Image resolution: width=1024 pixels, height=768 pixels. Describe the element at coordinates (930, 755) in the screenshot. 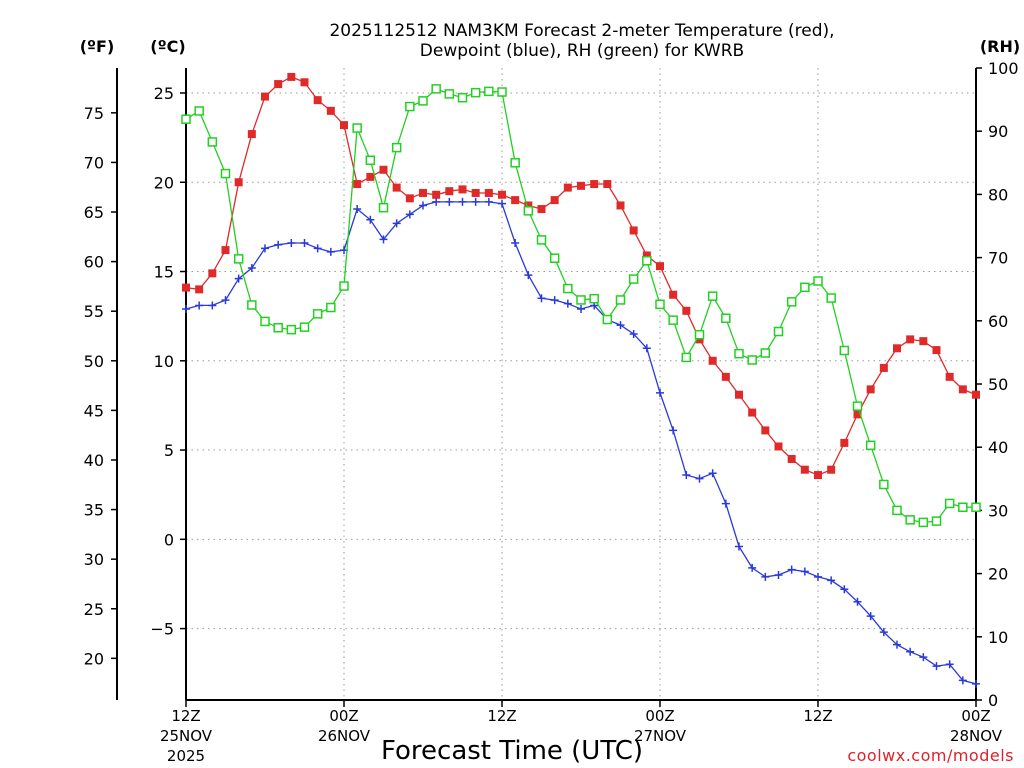

I see `credit-text: coolwx.com/models` at that location.